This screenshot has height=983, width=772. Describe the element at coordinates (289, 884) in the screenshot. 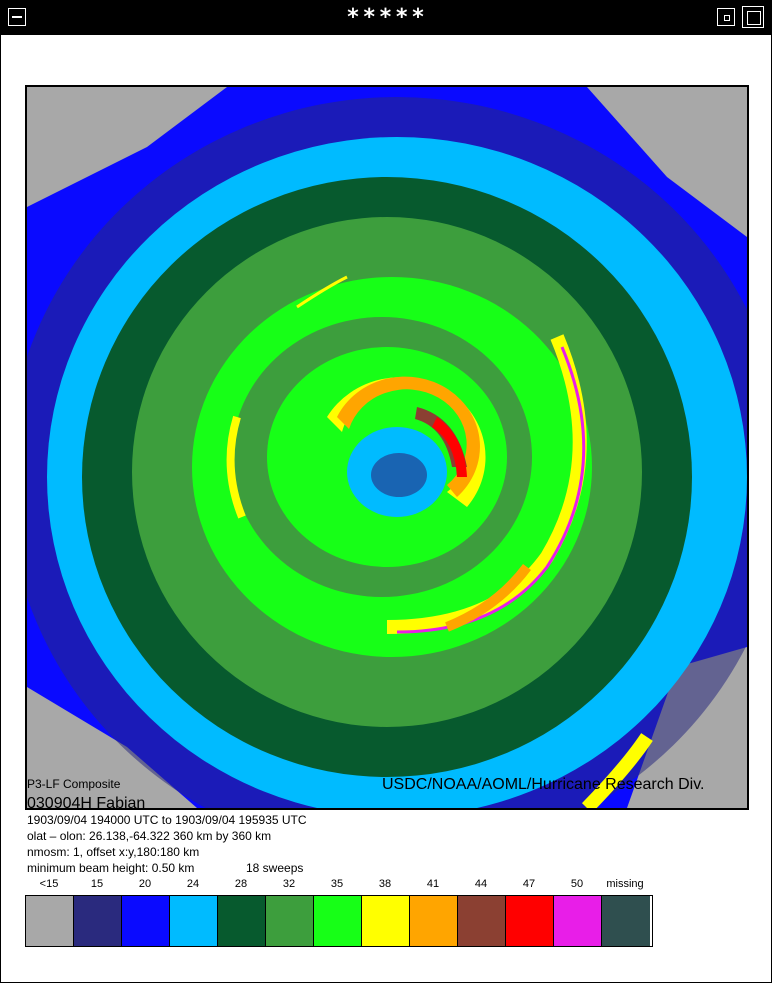

I see `legend-label: 32` at that location.